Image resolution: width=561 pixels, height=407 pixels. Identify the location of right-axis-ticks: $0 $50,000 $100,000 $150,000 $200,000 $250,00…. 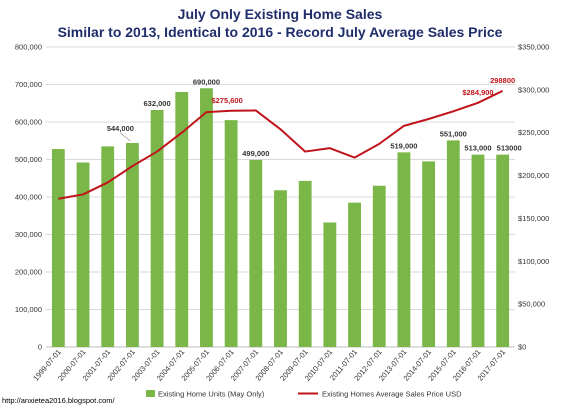
(533, 197).